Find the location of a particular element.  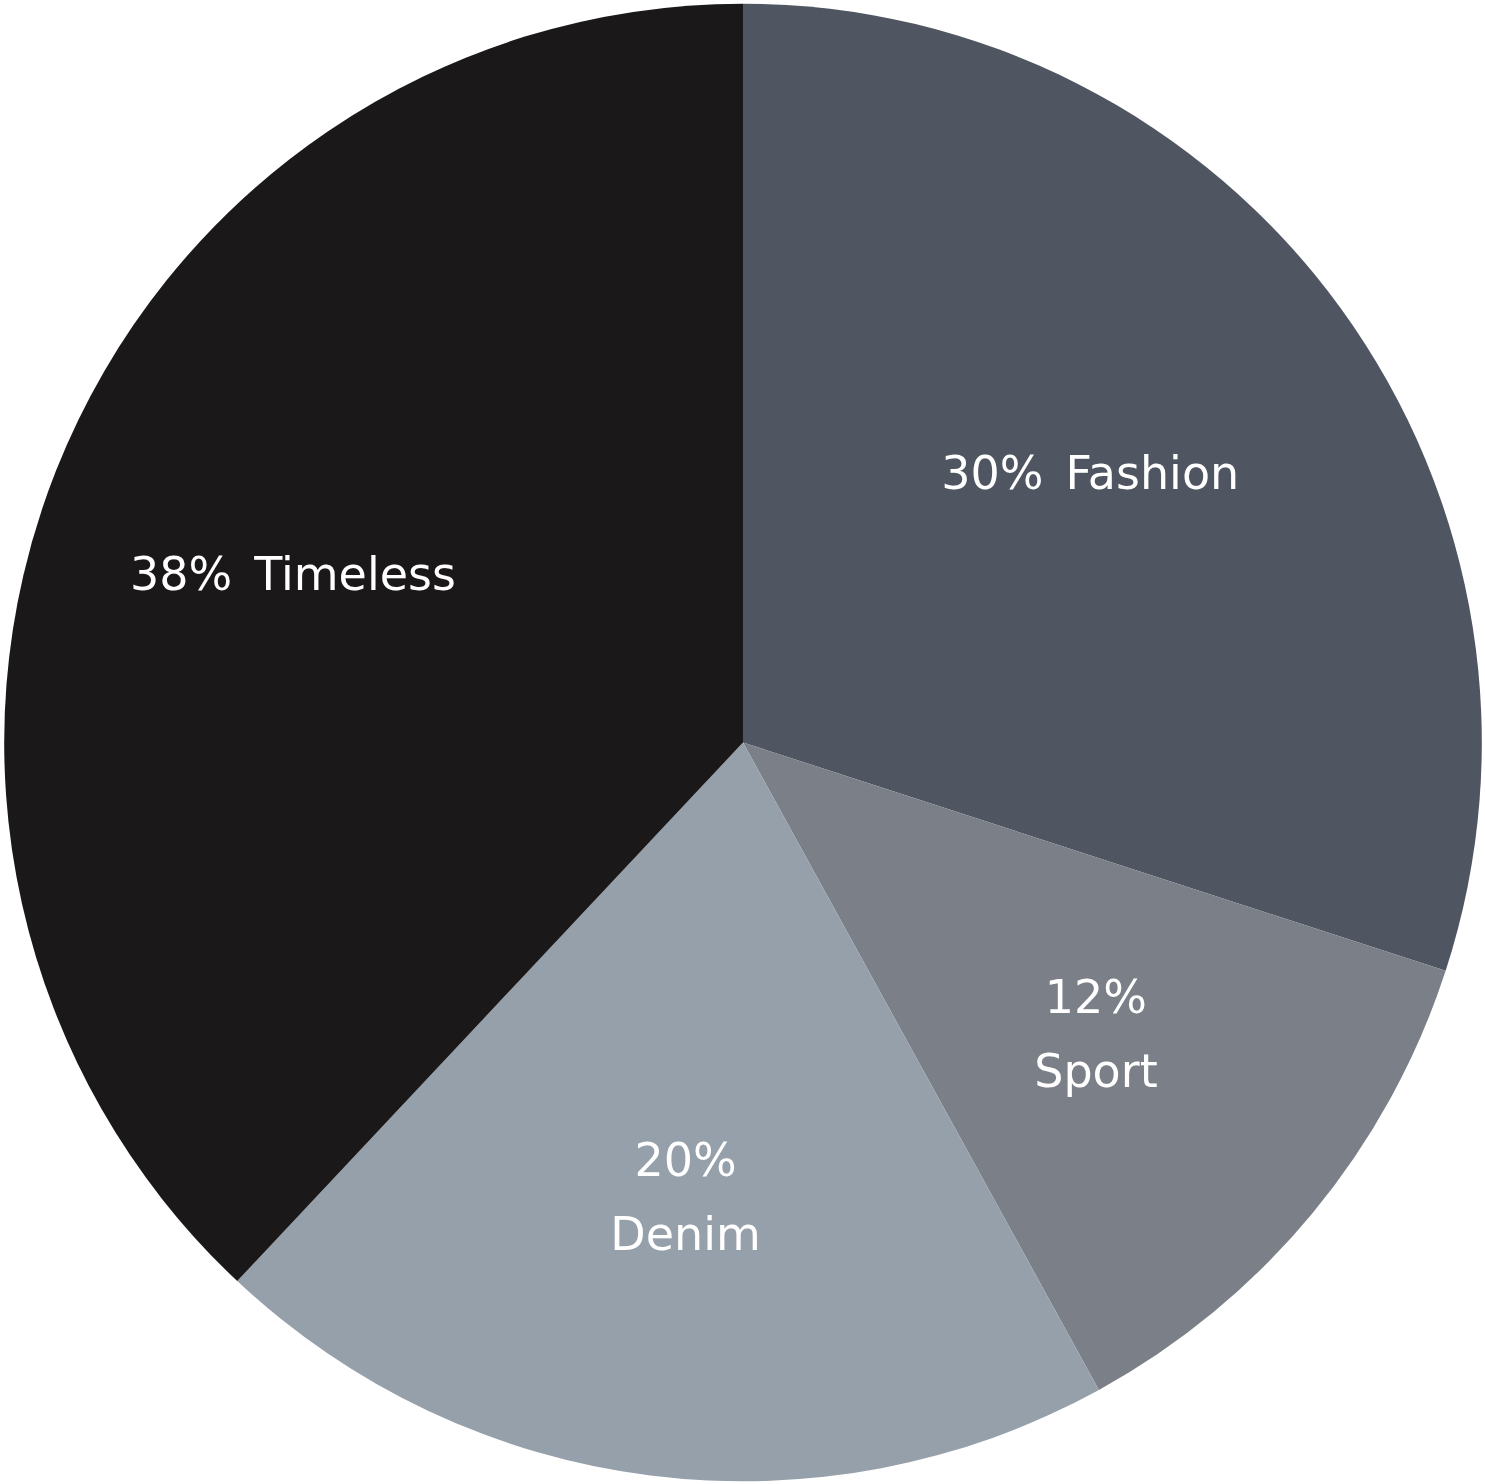

data-label: 20% is located at coordinates (685, 1159).